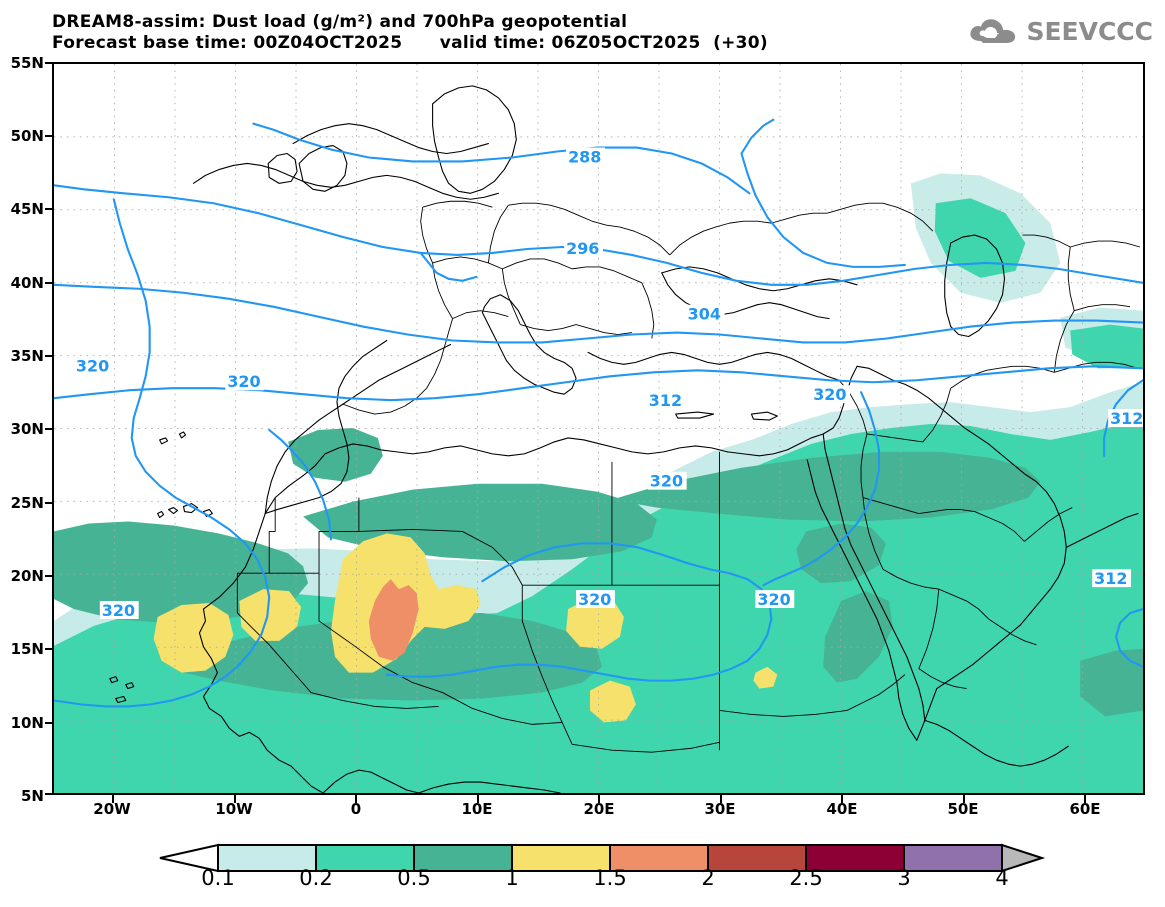 Image resolution: width=1165 pixels, height=907 pixels. What do you see at coordinates (218, 878) in the screenshot?
I see `colorbar-tick-0.1: 0.1` at bounding box center [218, 878].